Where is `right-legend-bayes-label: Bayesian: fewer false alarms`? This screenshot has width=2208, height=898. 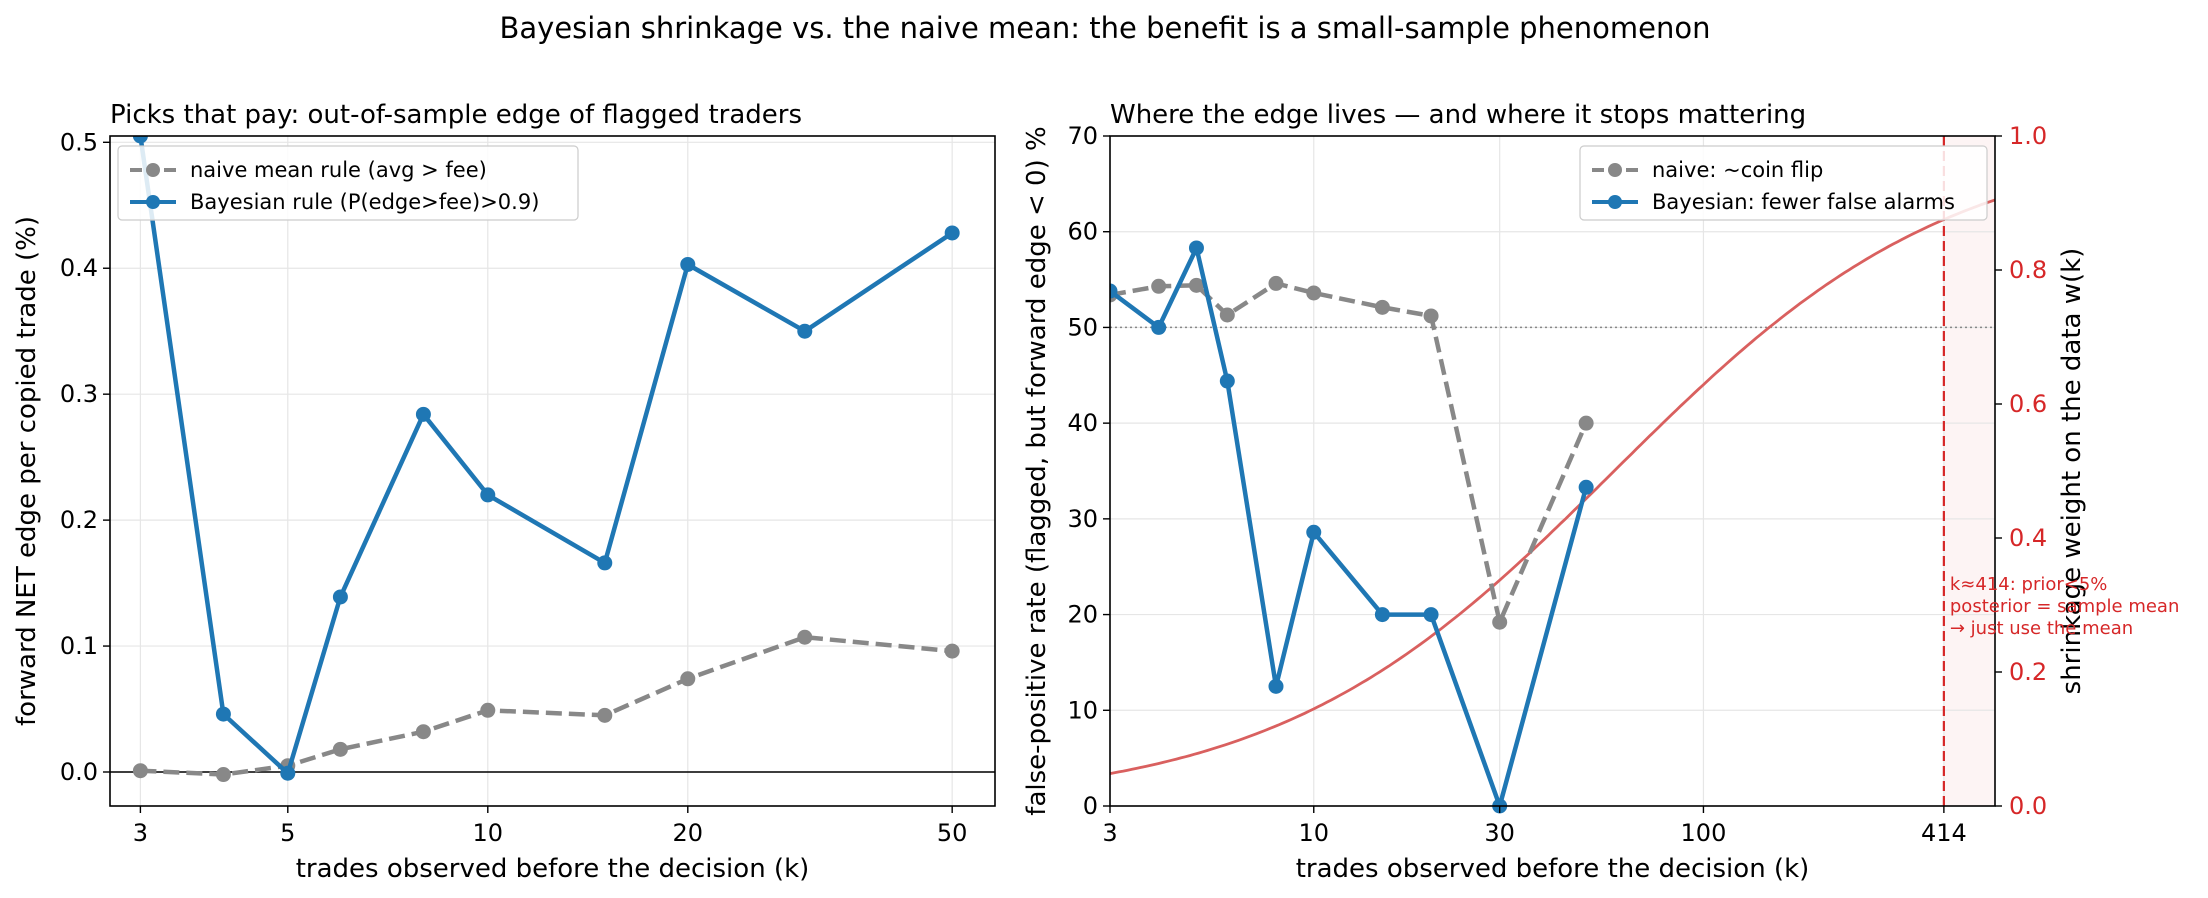 right-legend-bayes-label: Bayesian: fewer false alarms is located at coordinates (1803, 202).